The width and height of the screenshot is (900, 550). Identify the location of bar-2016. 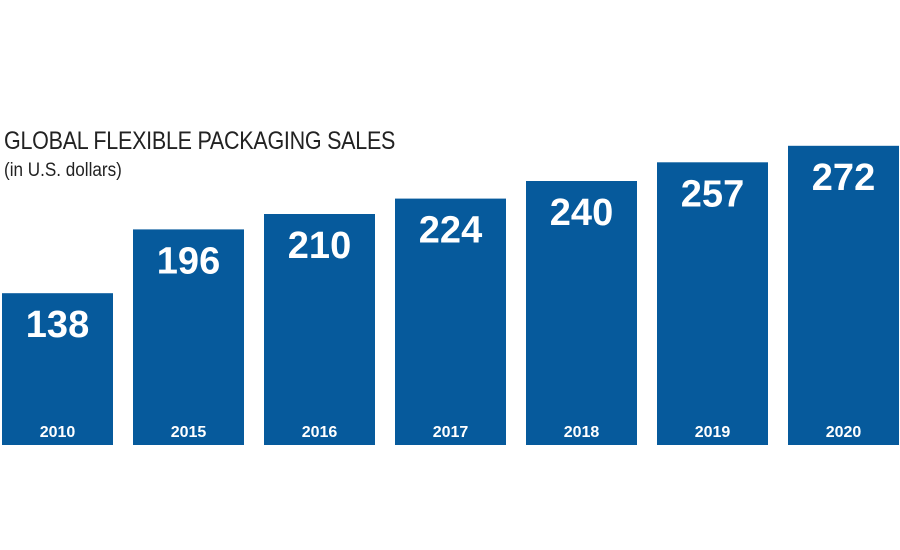
(319, 329).